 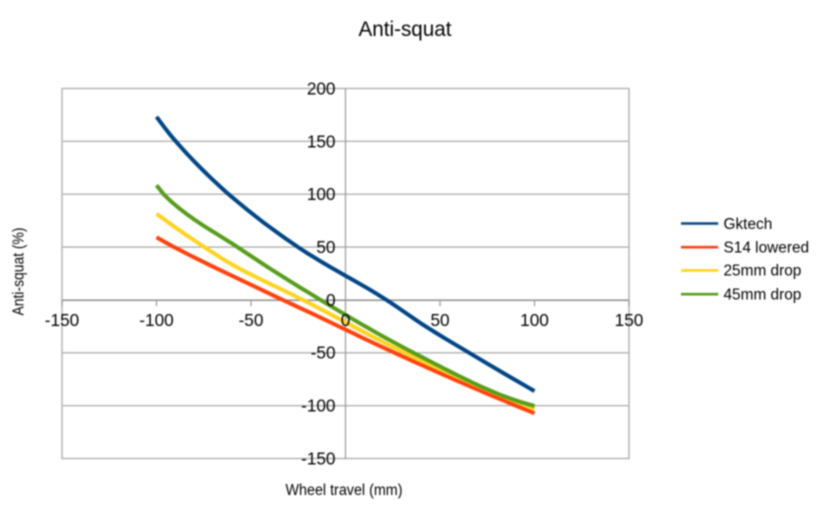 I want to click on svg-text: S14 lowered, so click(x=767, y=248).